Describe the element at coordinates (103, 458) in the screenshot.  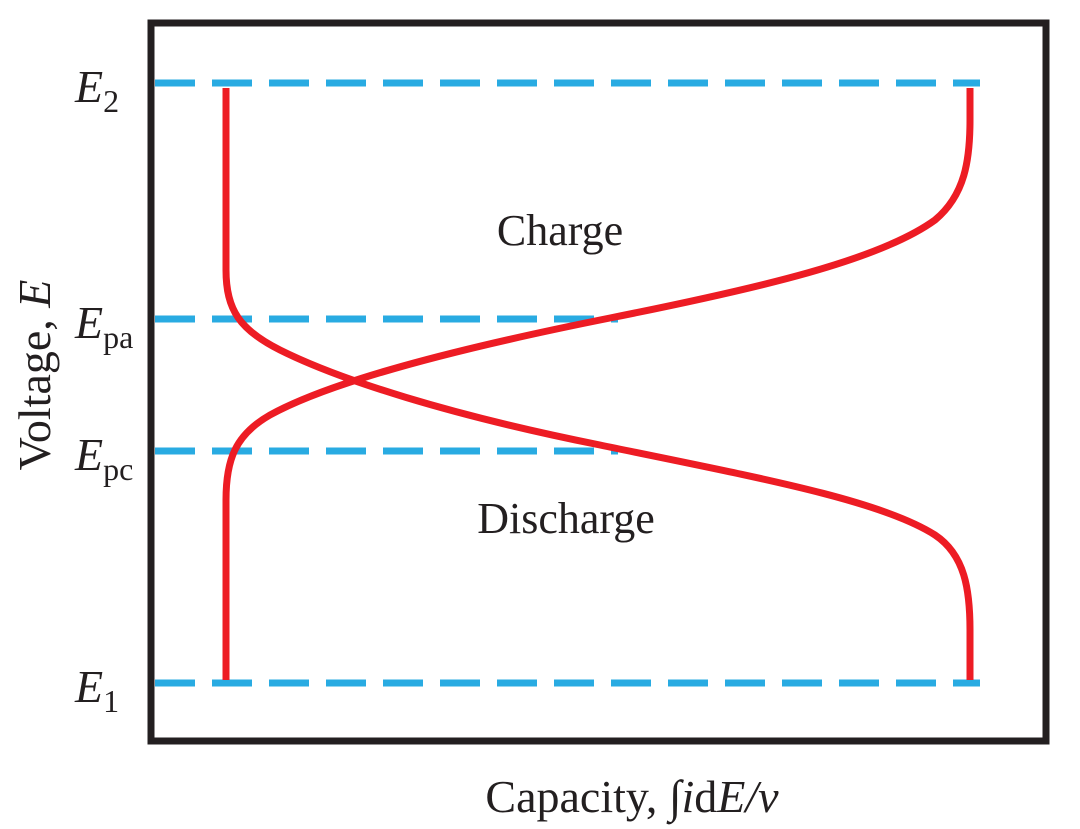
I see `level-label-epc: Epc` at that location.